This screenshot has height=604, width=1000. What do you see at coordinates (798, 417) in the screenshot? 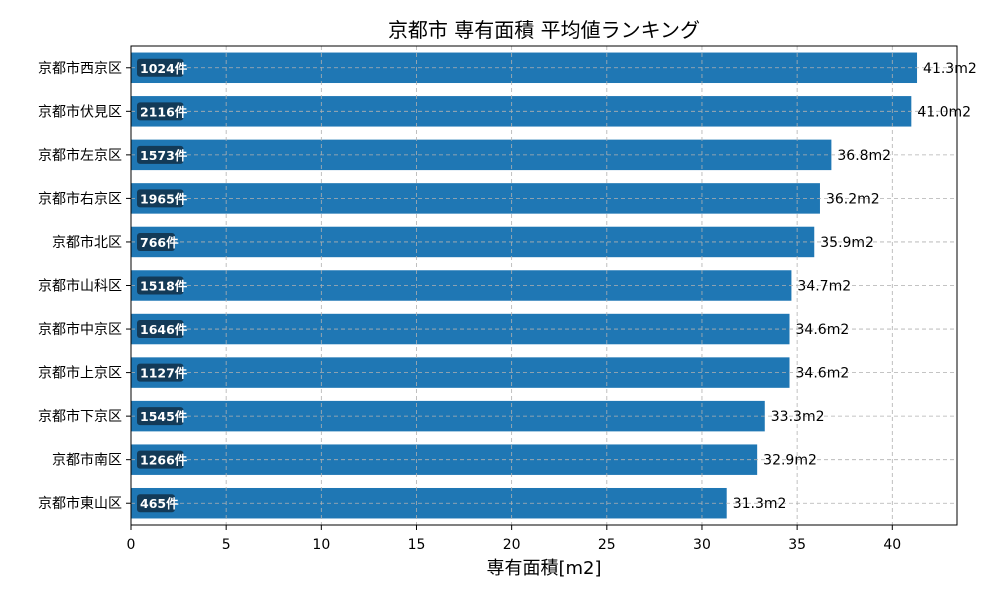
I see `value-label: 33.3m2` at bounding box center [798, 417].